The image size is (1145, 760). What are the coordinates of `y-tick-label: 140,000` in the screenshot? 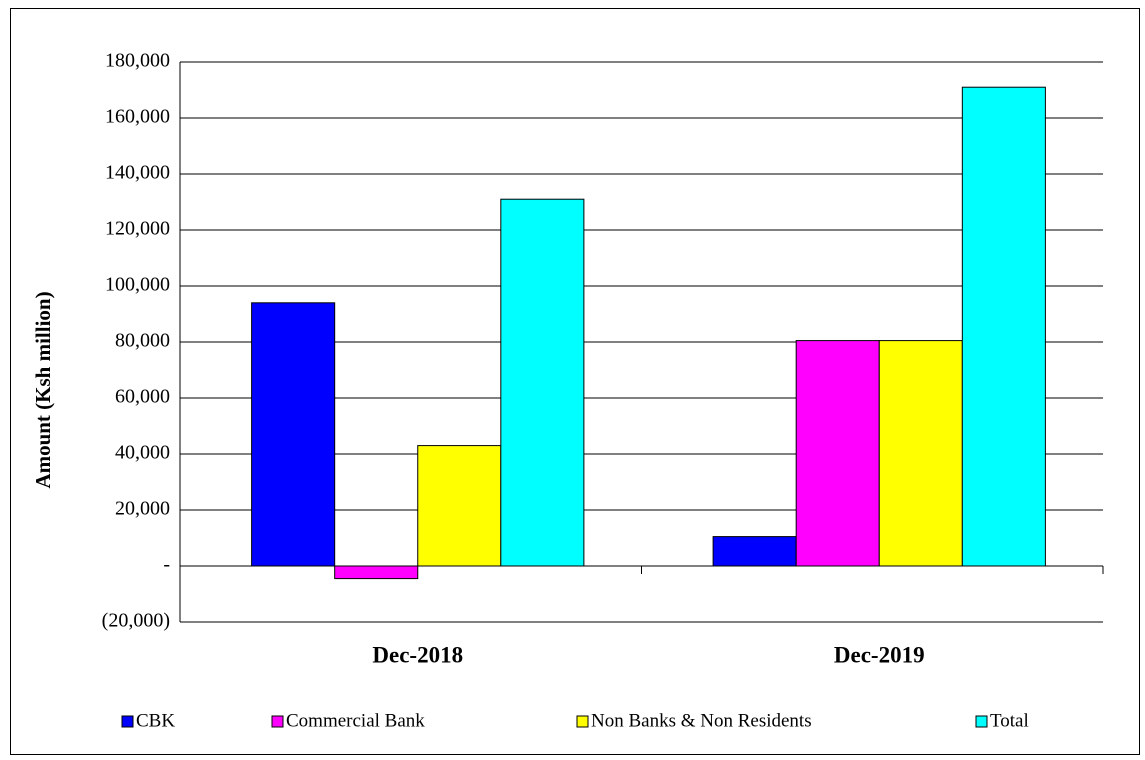 It's located at (137, 173).